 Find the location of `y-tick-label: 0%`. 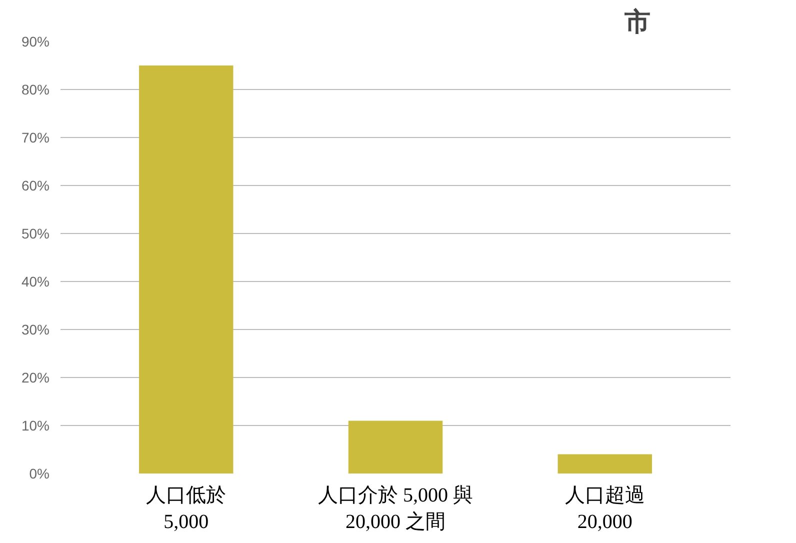

y-tick-label: 0% is located at coordinates (39, 474).